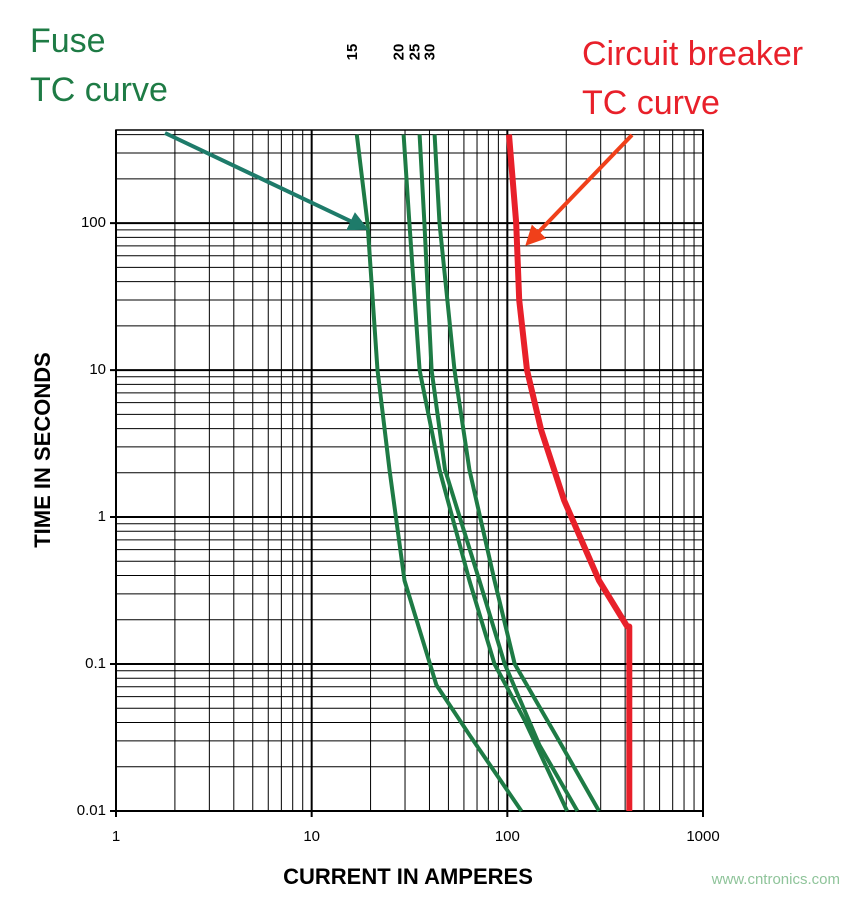  What do you see at coordinates (408, 876) in the screenshot?
I see `x-axis-label: CURRENT IN AMPERES` at bounding box center [408, 876].